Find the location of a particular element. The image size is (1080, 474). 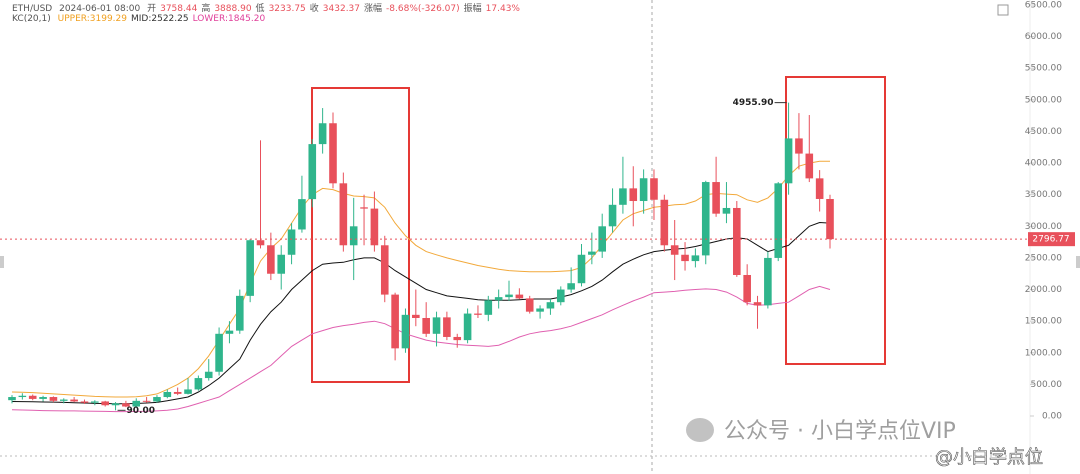

y-tick-label: 4000.00 is located at coordinates (1043, 164).